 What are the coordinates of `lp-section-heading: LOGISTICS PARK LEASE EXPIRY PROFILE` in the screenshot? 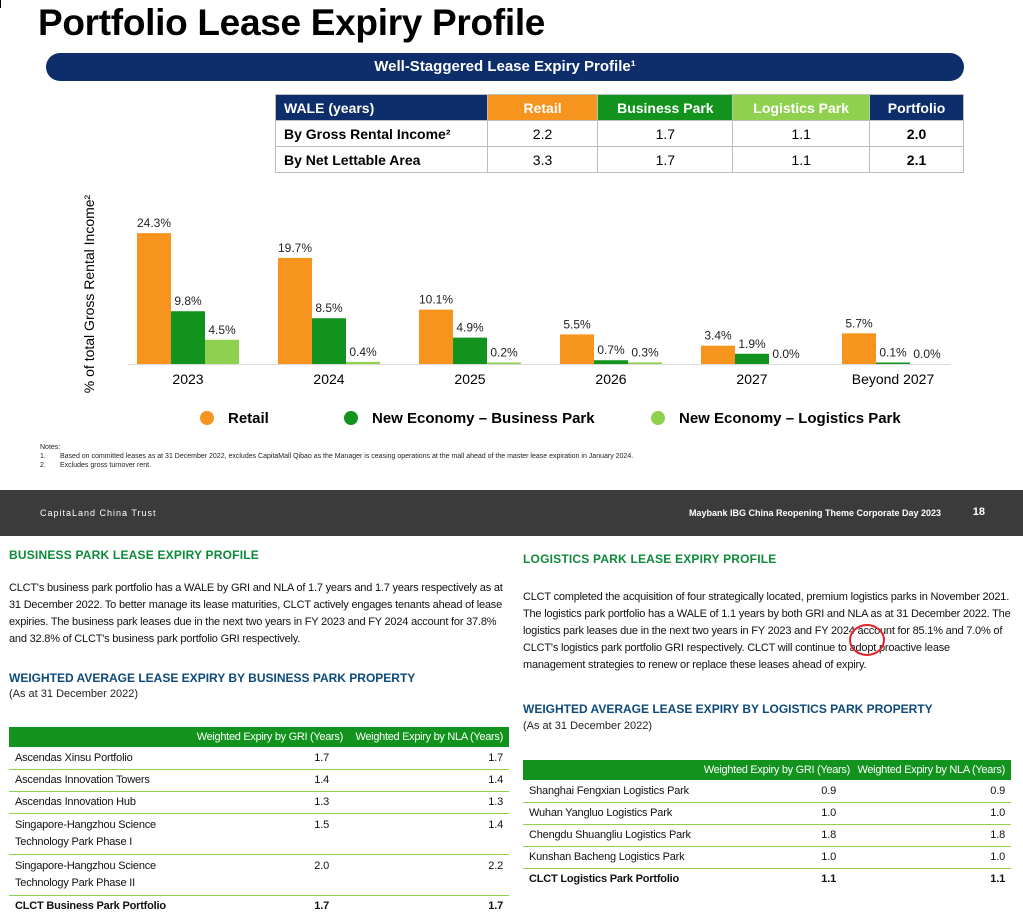 It's located at (650, 559).